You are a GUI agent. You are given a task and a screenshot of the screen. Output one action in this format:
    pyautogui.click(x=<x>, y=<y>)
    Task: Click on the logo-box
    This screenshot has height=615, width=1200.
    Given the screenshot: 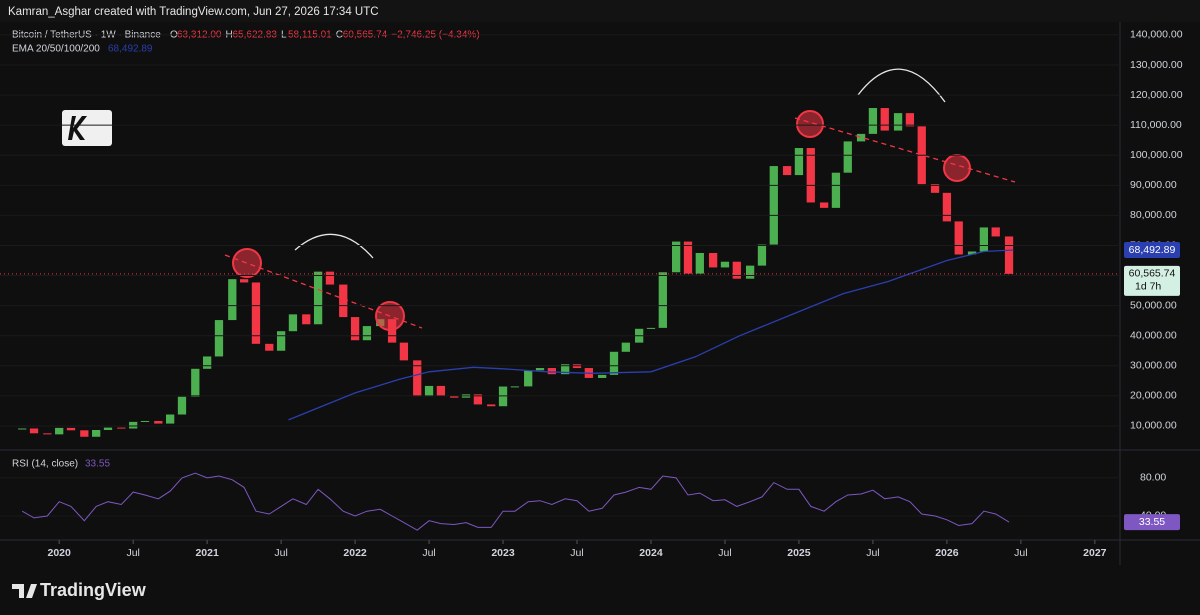 What is the action you would take?
    pyautogui.click(x=87, y=128)
    